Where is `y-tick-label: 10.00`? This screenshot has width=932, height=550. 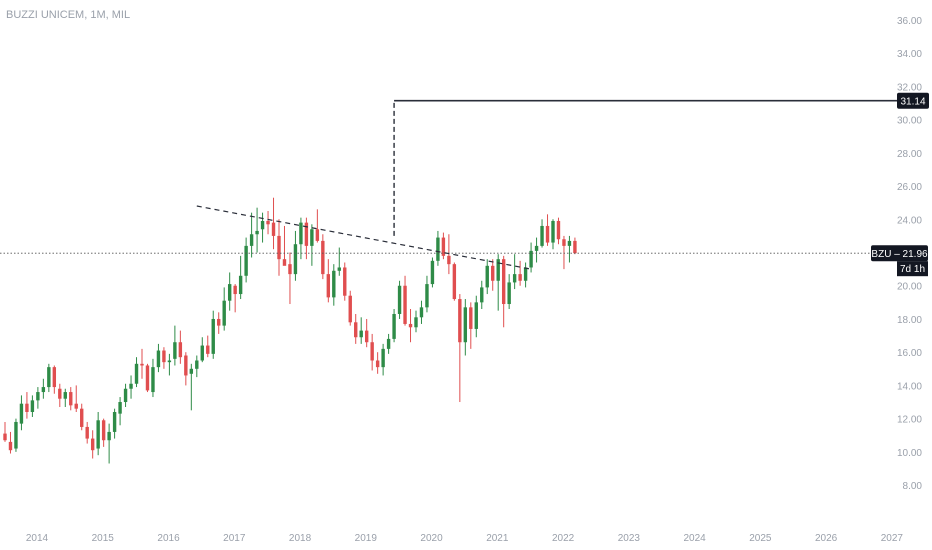 y-tick-label: 10.00 is located at coordinates (909, 453).